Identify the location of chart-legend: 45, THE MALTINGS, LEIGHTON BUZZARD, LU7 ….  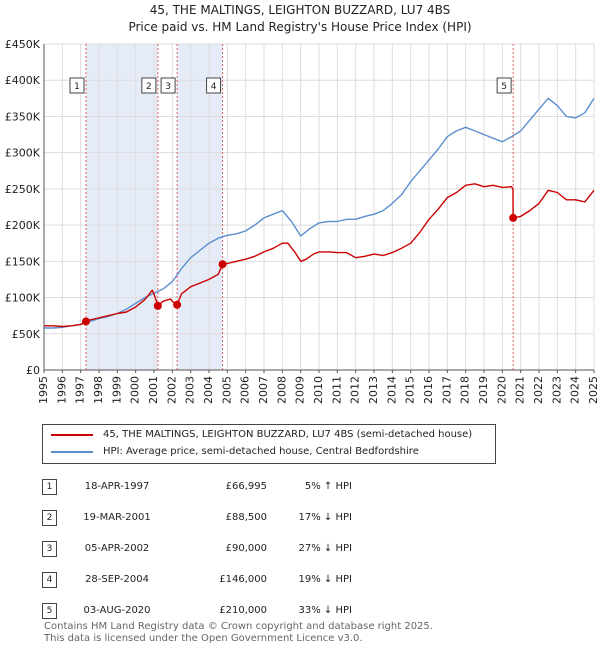
(269, 444).